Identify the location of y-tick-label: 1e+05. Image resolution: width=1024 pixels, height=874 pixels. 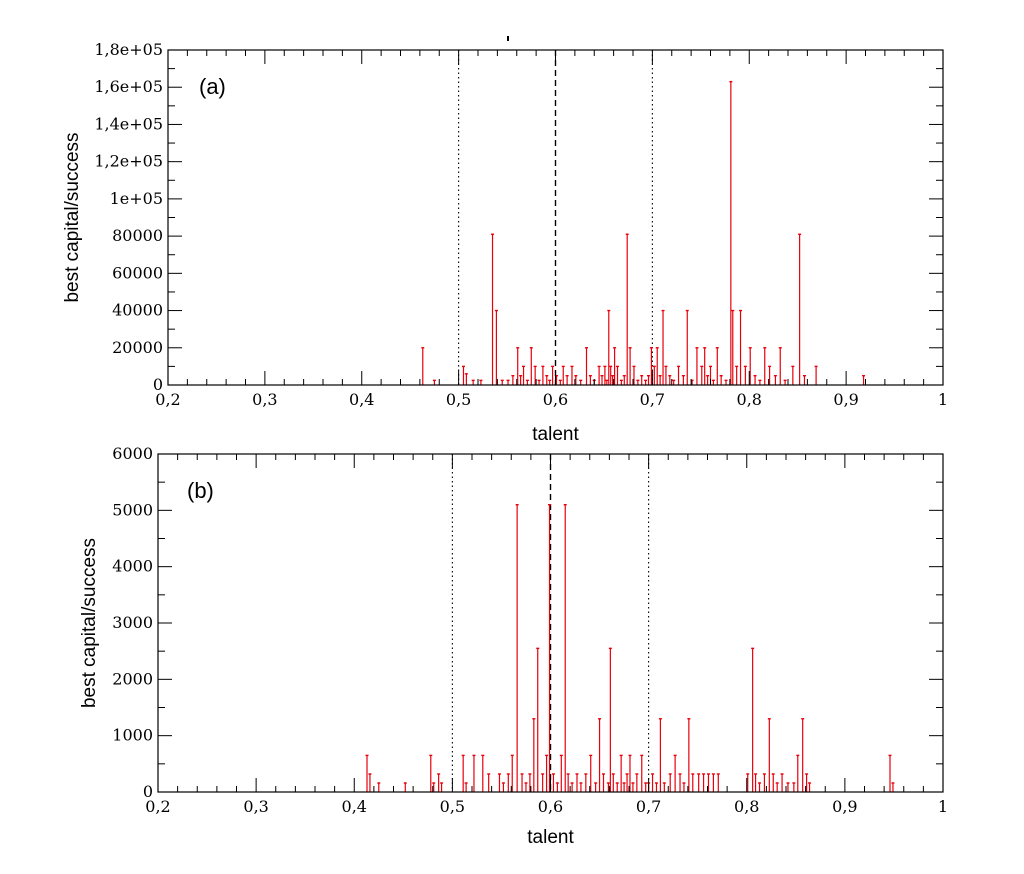
(136, 198).